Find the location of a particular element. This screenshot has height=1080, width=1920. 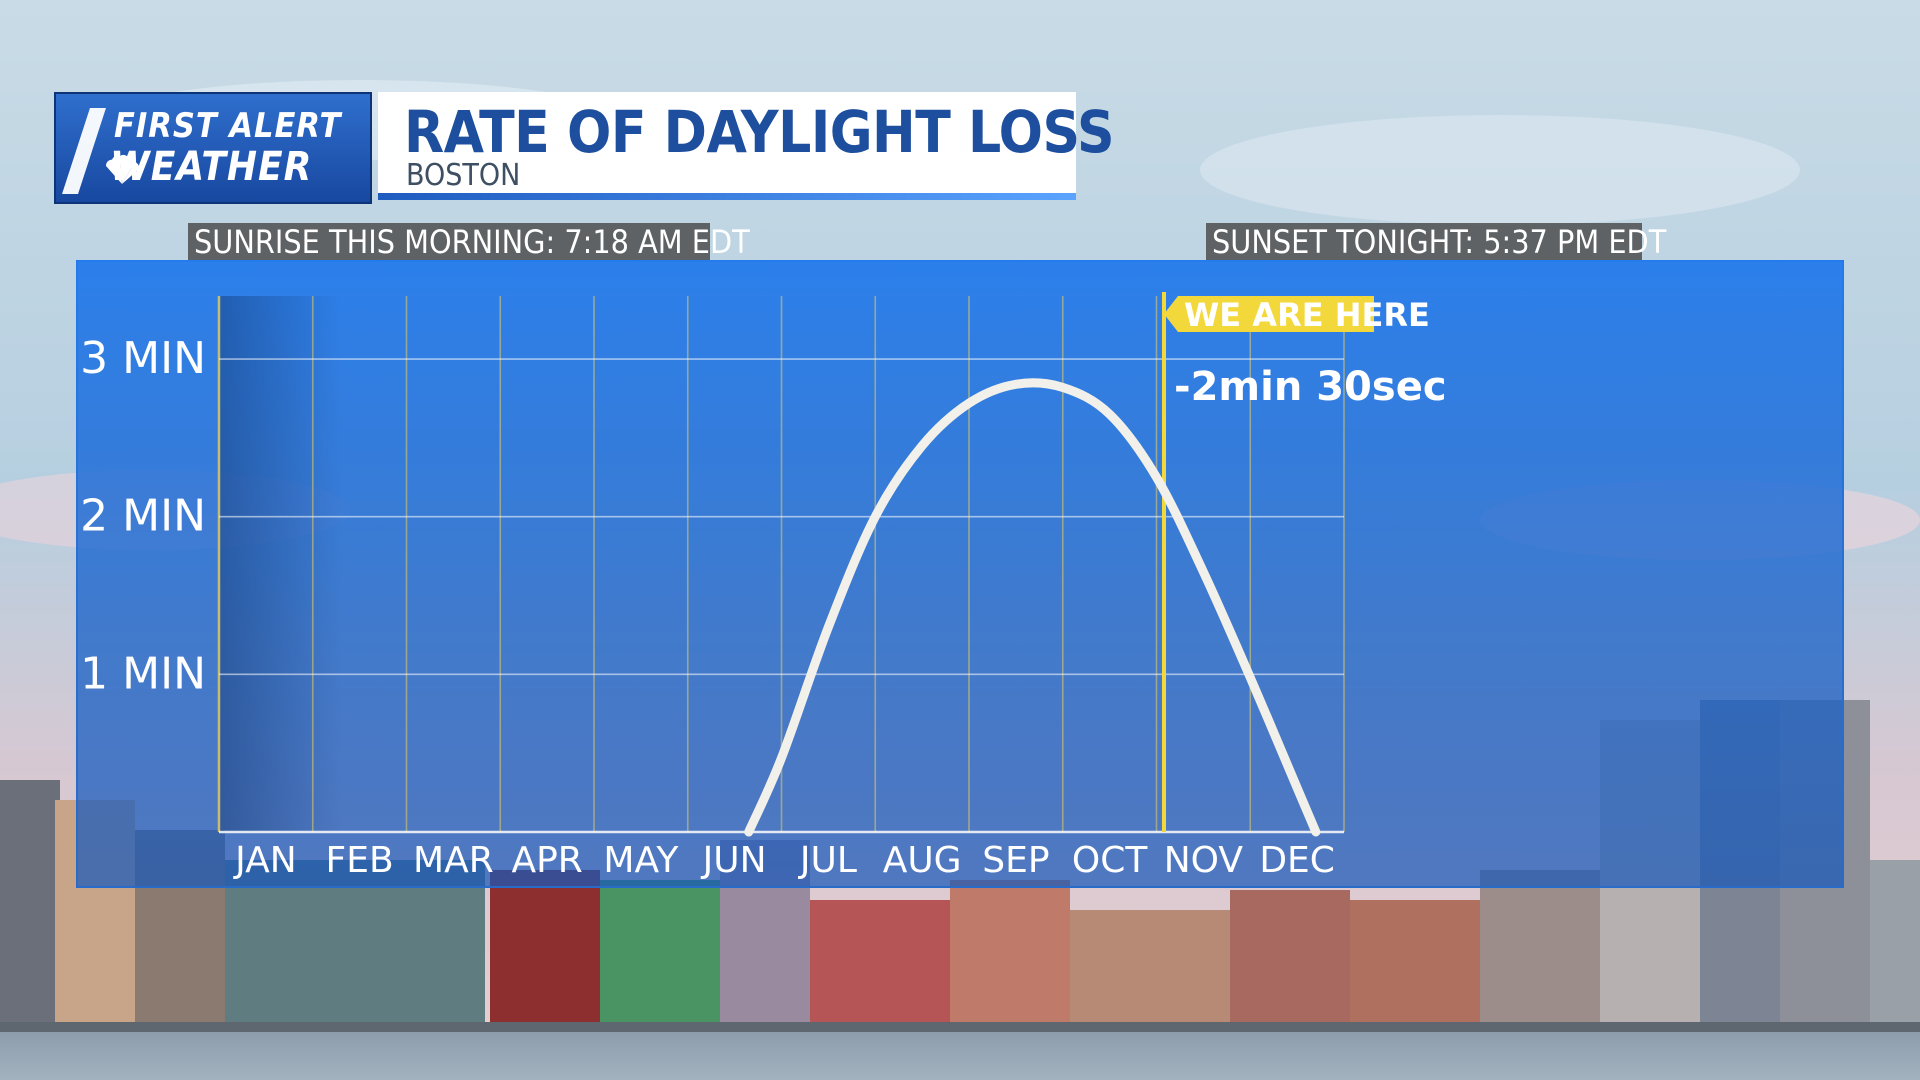

x-tick-label: FEB is located at coordinates (360, 860).